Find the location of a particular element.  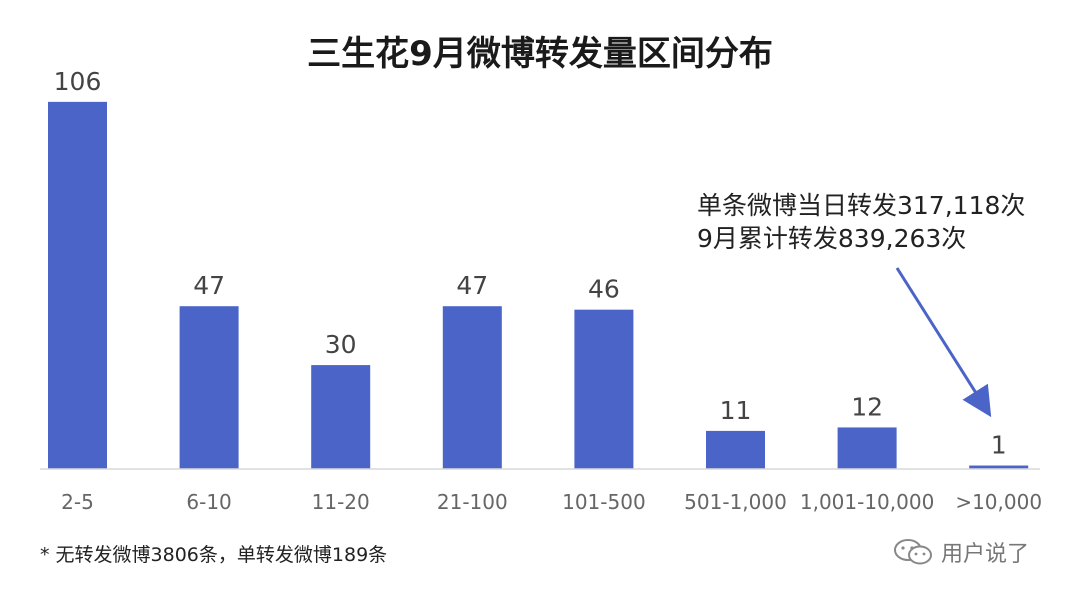

watermark: 用户说了 is located at coordinates (961, 552).